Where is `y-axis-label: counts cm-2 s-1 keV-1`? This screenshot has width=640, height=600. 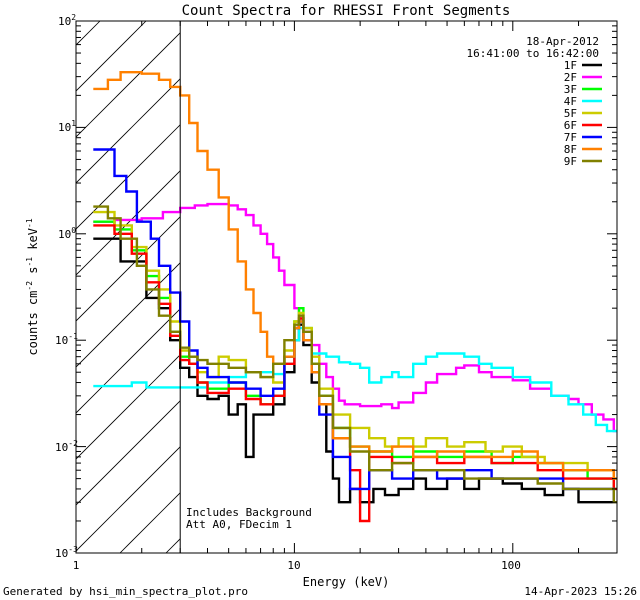 y-axis-label: counts cm-2 s-1 keV-1 is located at coordinates (32, 286).